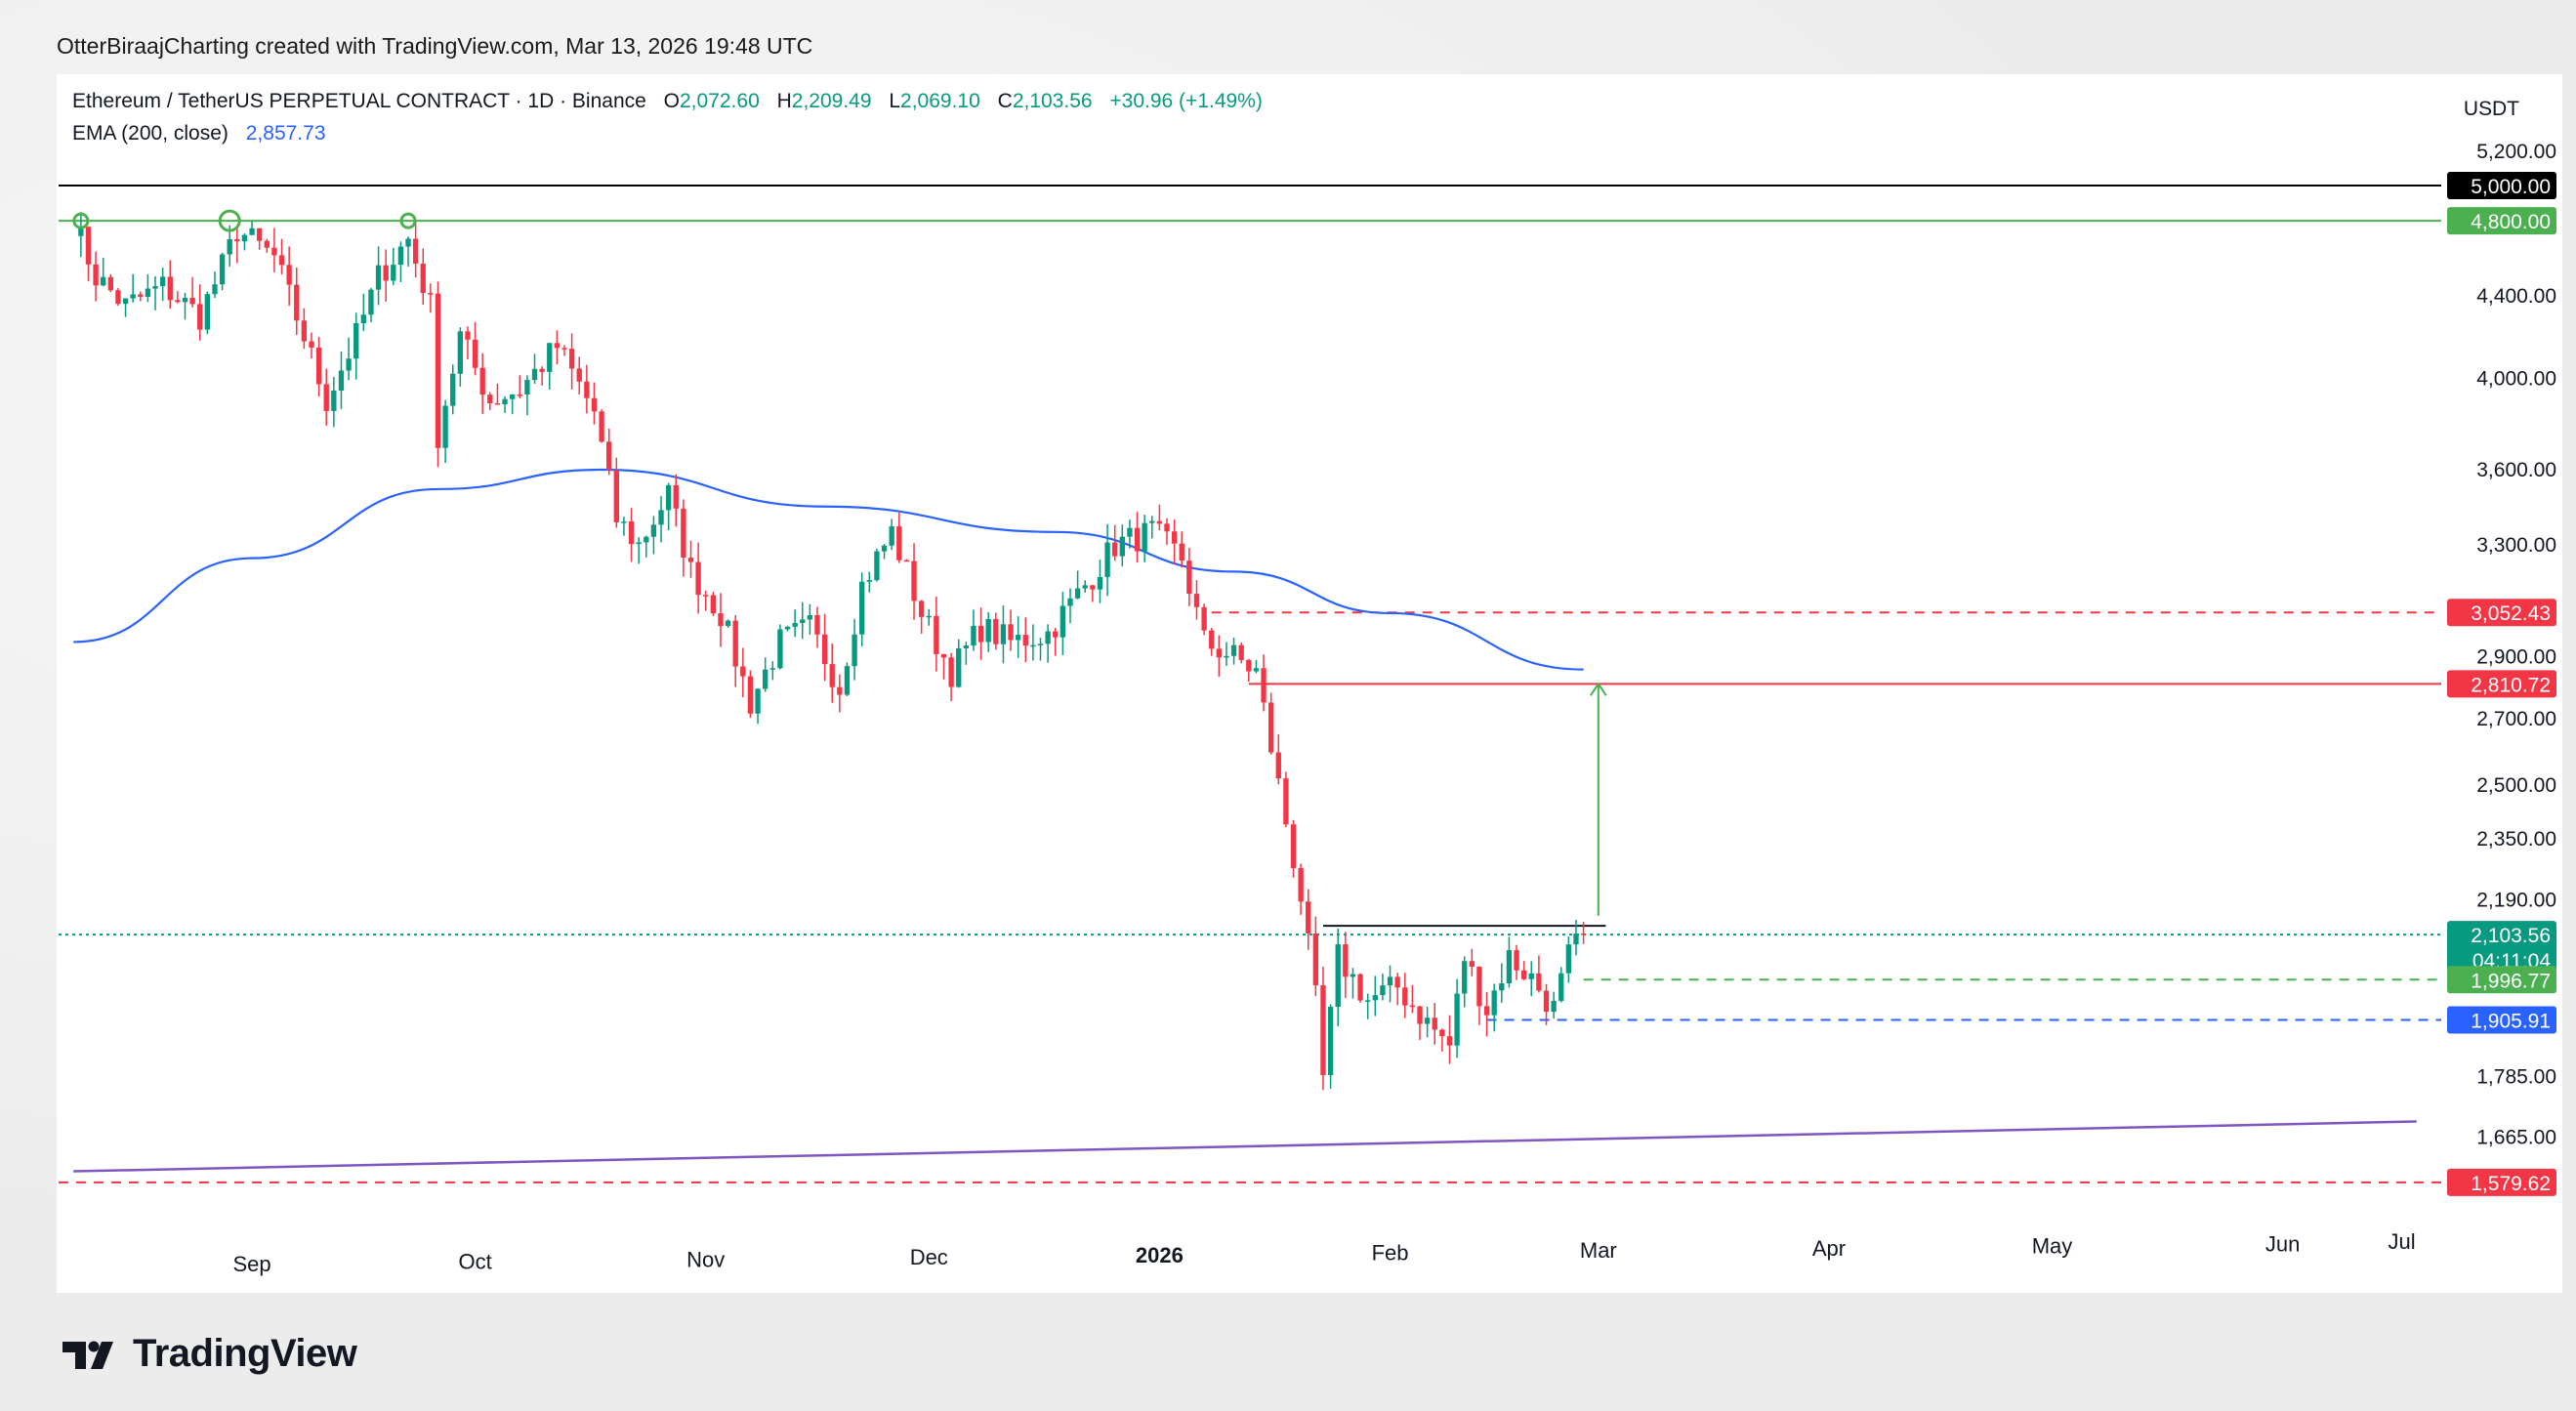 This screenshot has height=1411, width=2576. What do you see at coordinates (2511, 222) in the screenshot?
I see `price-label-text: 4,800.00` at bounding box center [2511, 222].